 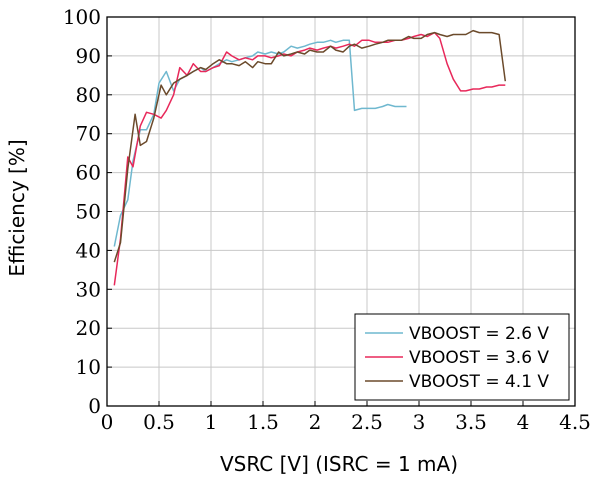 I want to click on y-tick-label: 10, so click(x=88, y=367).